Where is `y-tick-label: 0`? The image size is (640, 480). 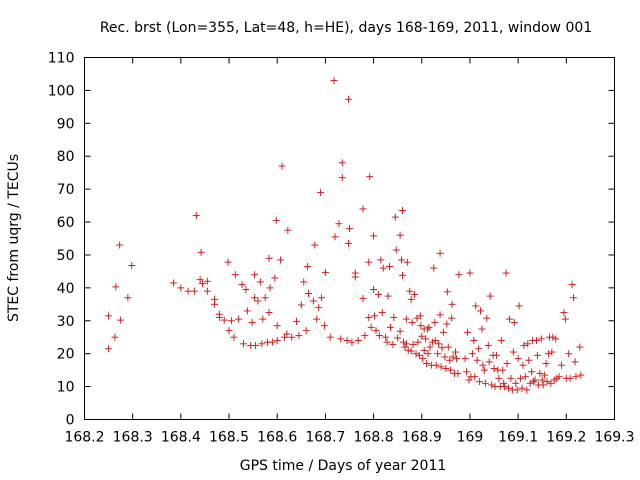 y-tick-label: 0 is located at coordinates (70, 421).